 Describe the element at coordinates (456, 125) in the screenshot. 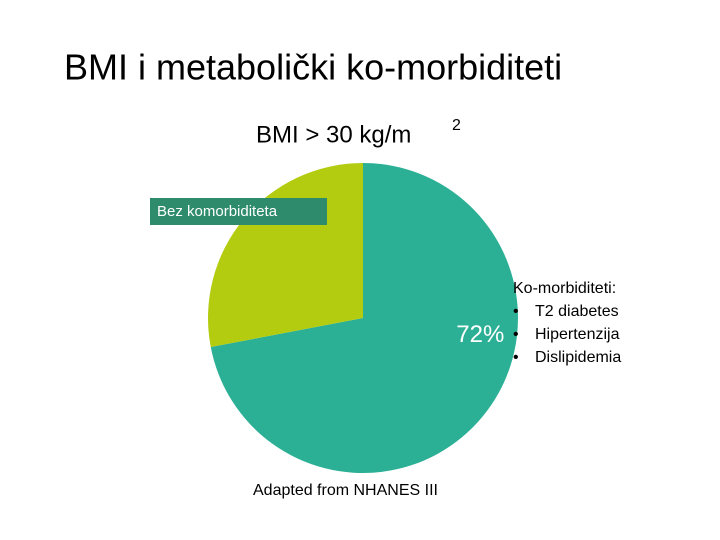

I see `subtitle-superscript: 2` at that location.